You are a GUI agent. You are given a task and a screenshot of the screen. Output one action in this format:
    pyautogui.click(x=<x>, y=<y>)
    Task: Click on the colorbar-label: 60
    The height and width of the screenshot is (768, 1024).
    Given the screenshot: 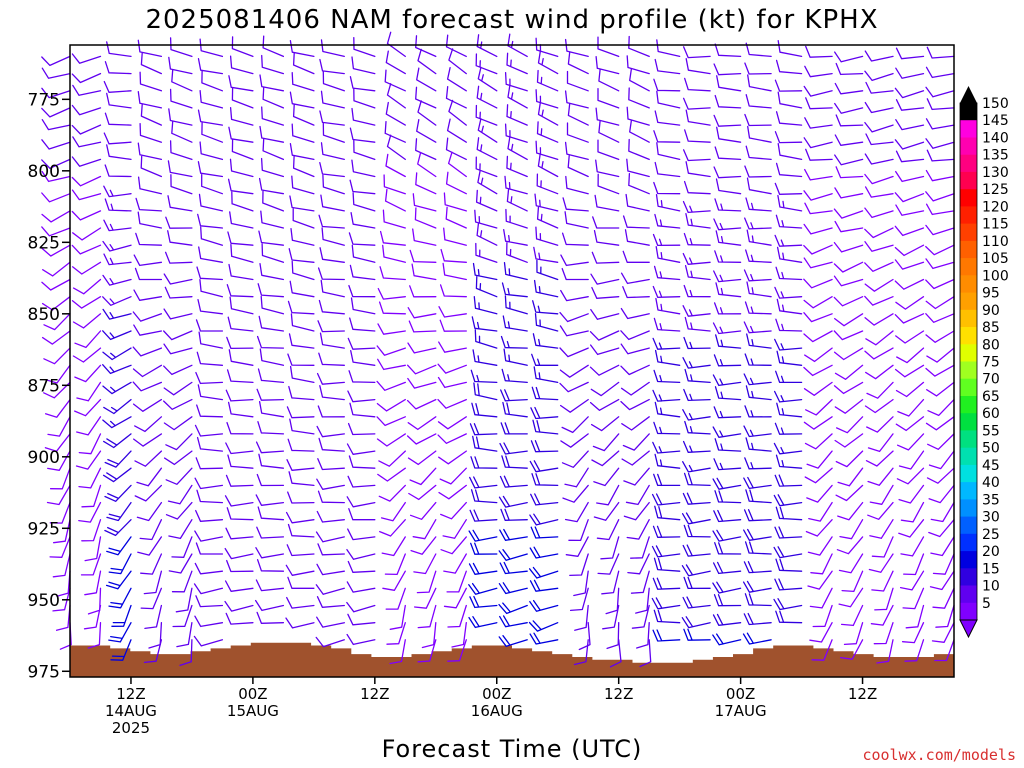 What is the action you would take?
    pyautogui.click(x=991, y=414)
    